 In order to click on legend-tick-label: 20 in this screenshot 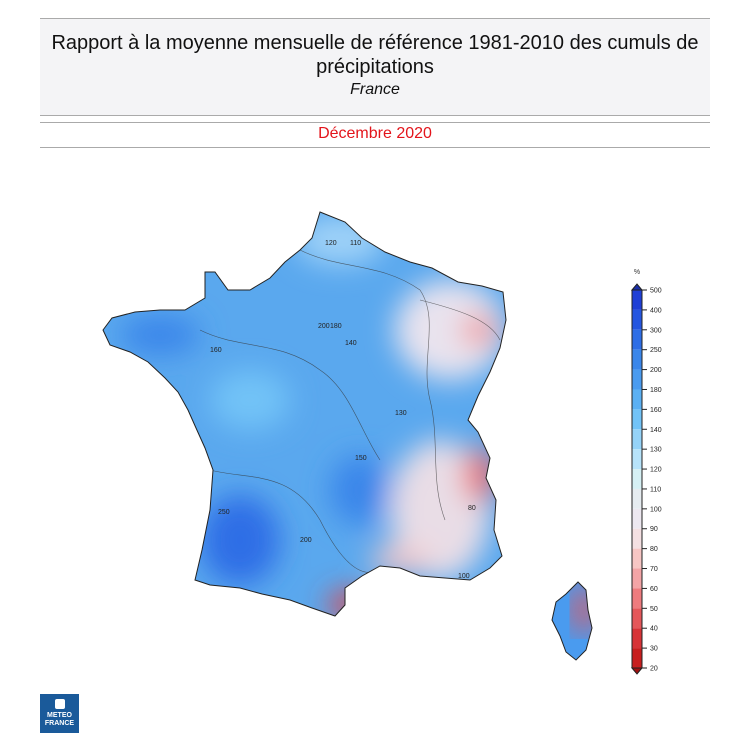, I will do `click(654, 669)`.